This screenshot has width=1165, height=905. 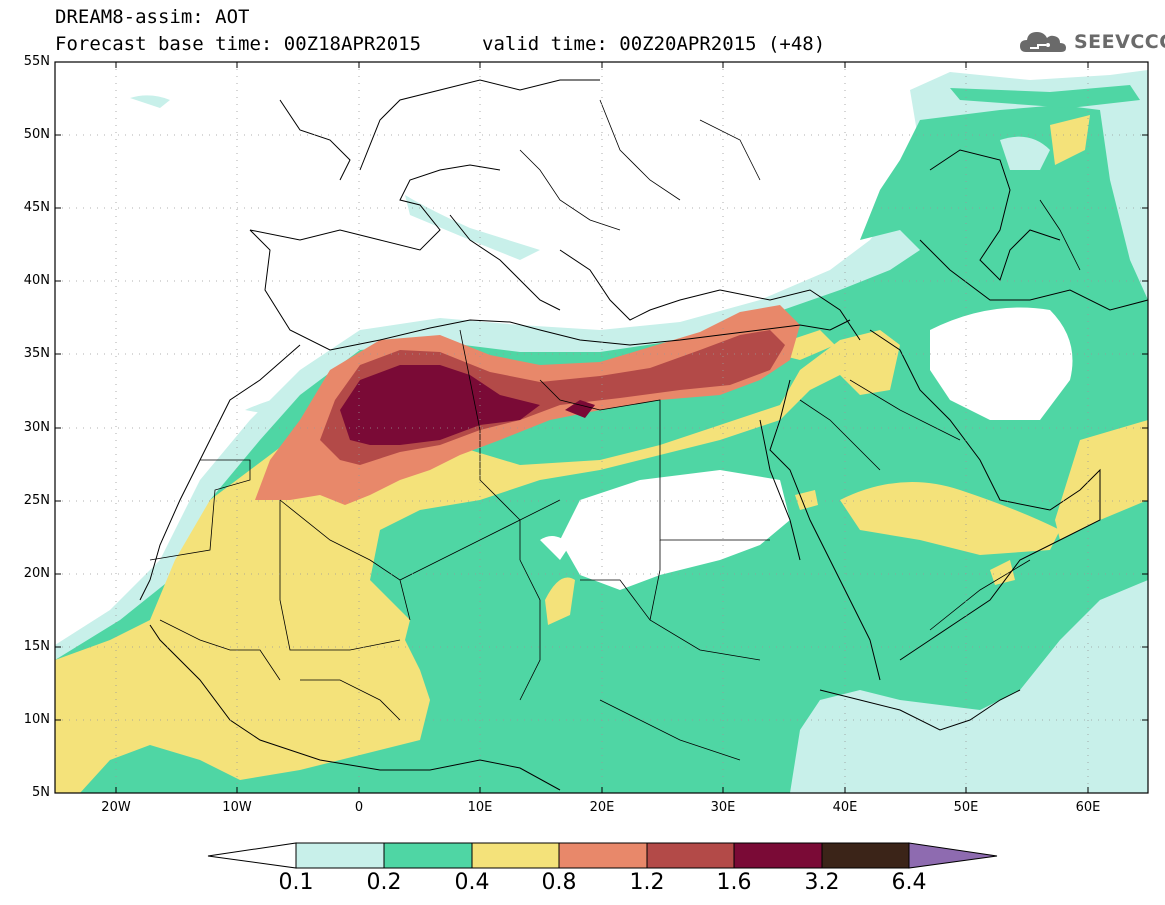 I want to click on lat-label: 5N, so click(x=41, y=792).